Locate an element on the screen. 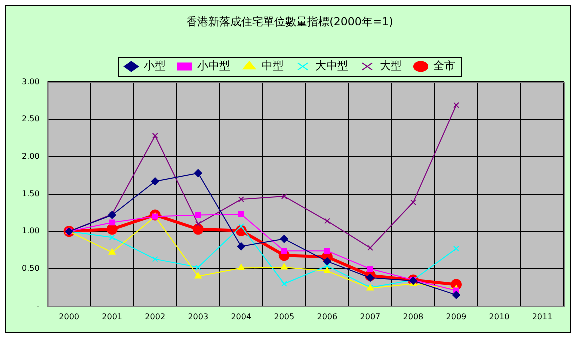 This screenshot has height=340, width=578. x-tick-label: 2008 is located at coordinates (413, 317).